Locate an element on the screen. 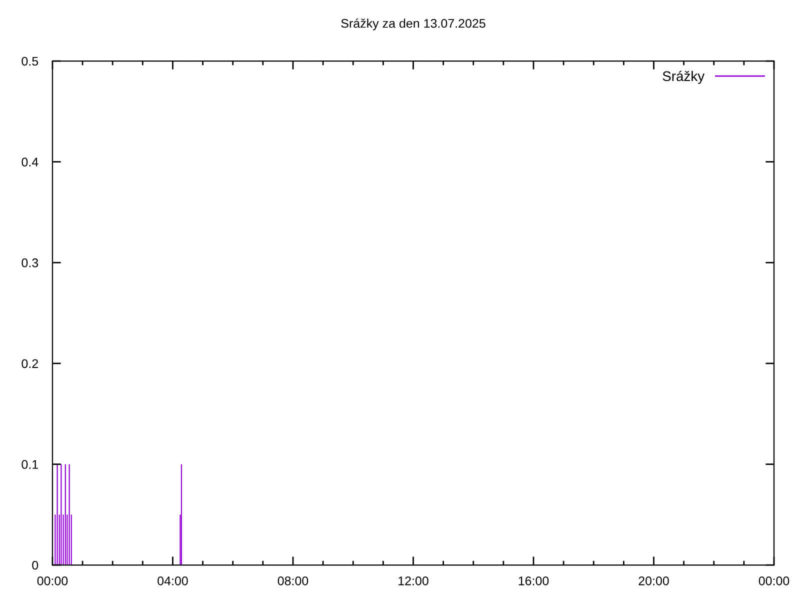 Image resolution: width=800 pixels, height=600 pixels. y-tick-label: 0 is located at coordinates (35, 565).